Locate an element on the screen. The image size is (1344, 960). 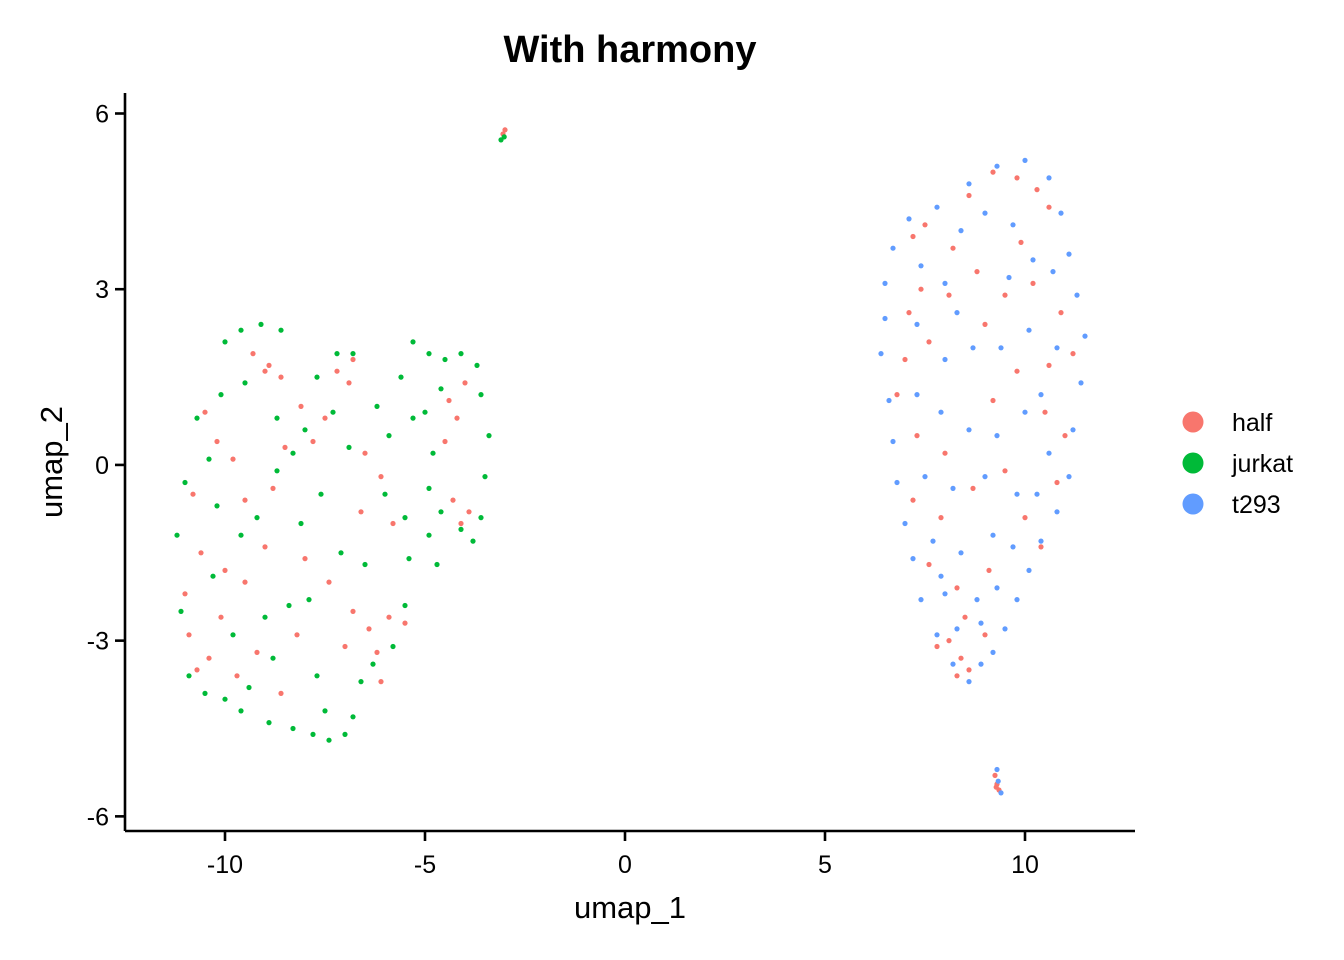
legend-swatch-t293 is located at coordinates (1193, 504).